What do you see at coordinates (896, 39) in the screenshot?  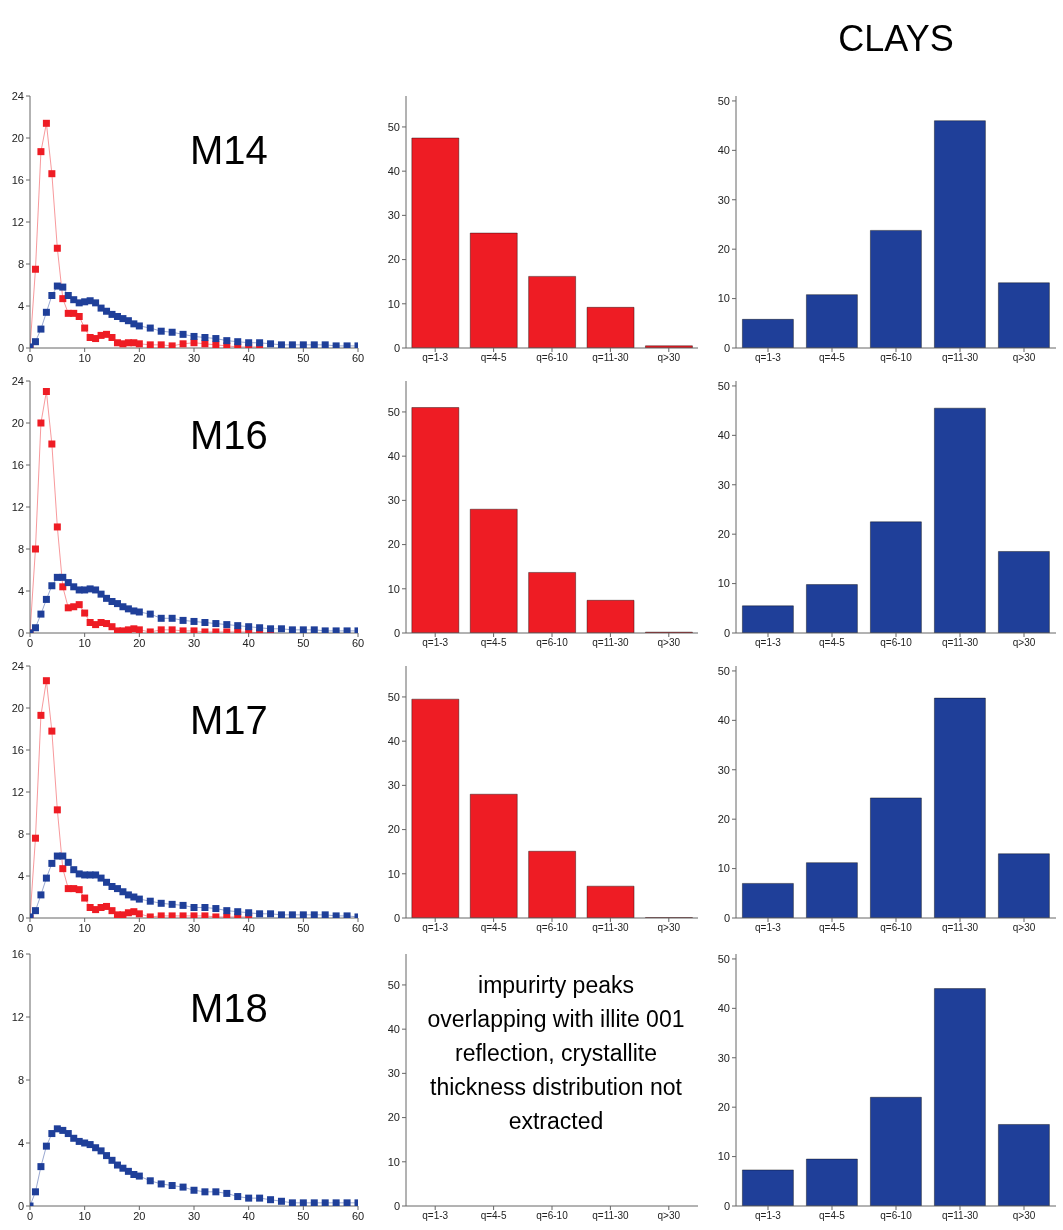 I see `chart-title: CLAYS` at bounding box center [896, 39].